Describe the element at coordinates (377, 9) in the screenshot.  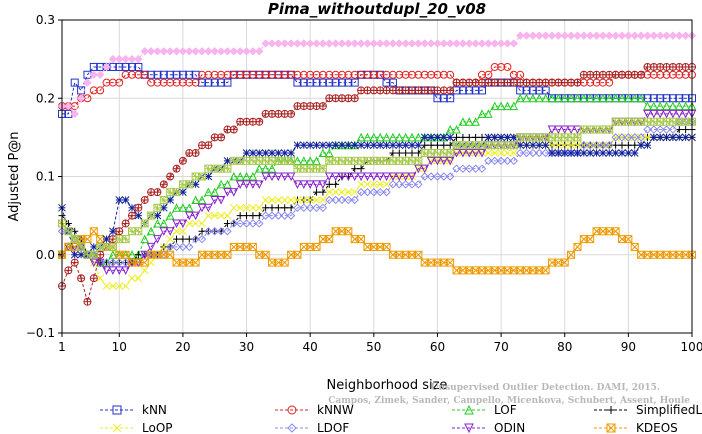
I see `chart-title: Pima_withoutdupl_20_v08` at that location.